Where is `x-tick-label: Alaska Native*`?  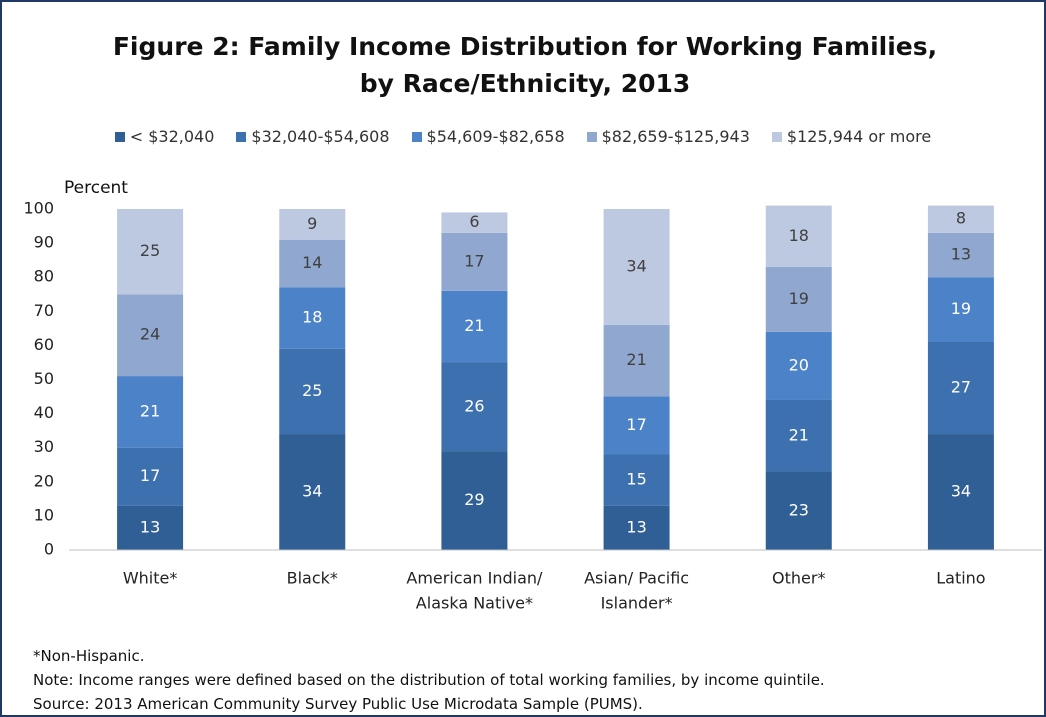
x-tick-label: Alaska Native* is located at coordinates (474, 603).